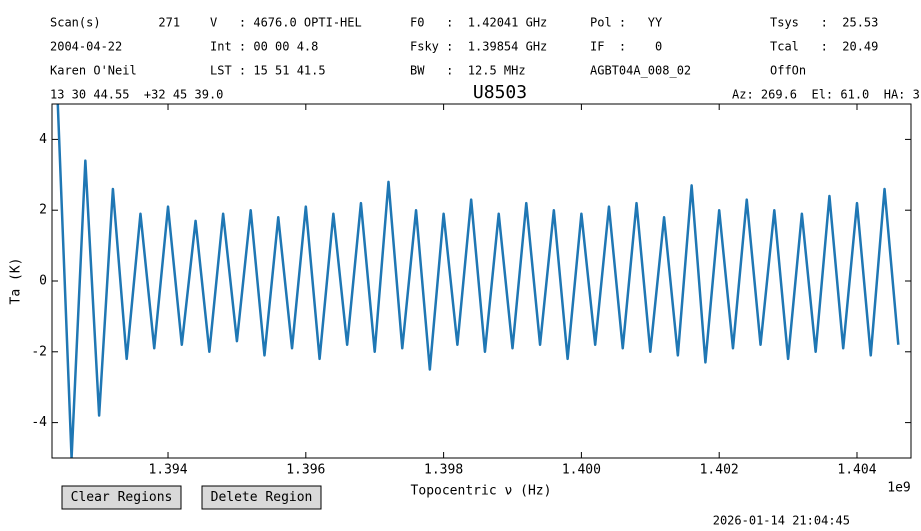 Image resolution: width=921 pixels, height=531 pixels. Describe the element at coordinates (478, 47) in the screenshot. I see `header-field: Fsky : 1.39854 GHz` at that location.